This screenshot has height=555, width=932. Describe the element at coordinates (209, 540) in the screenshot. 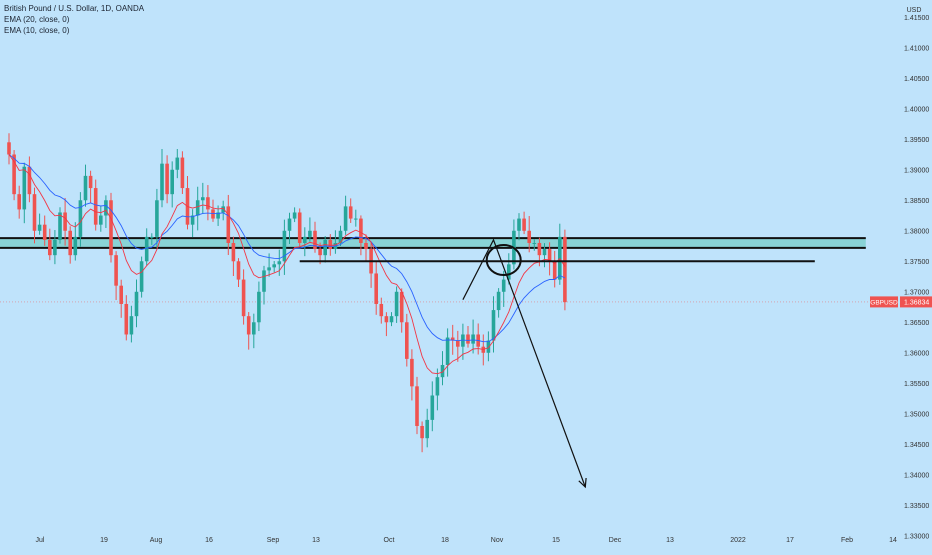

I see `time-tick-label: 16` at that location.